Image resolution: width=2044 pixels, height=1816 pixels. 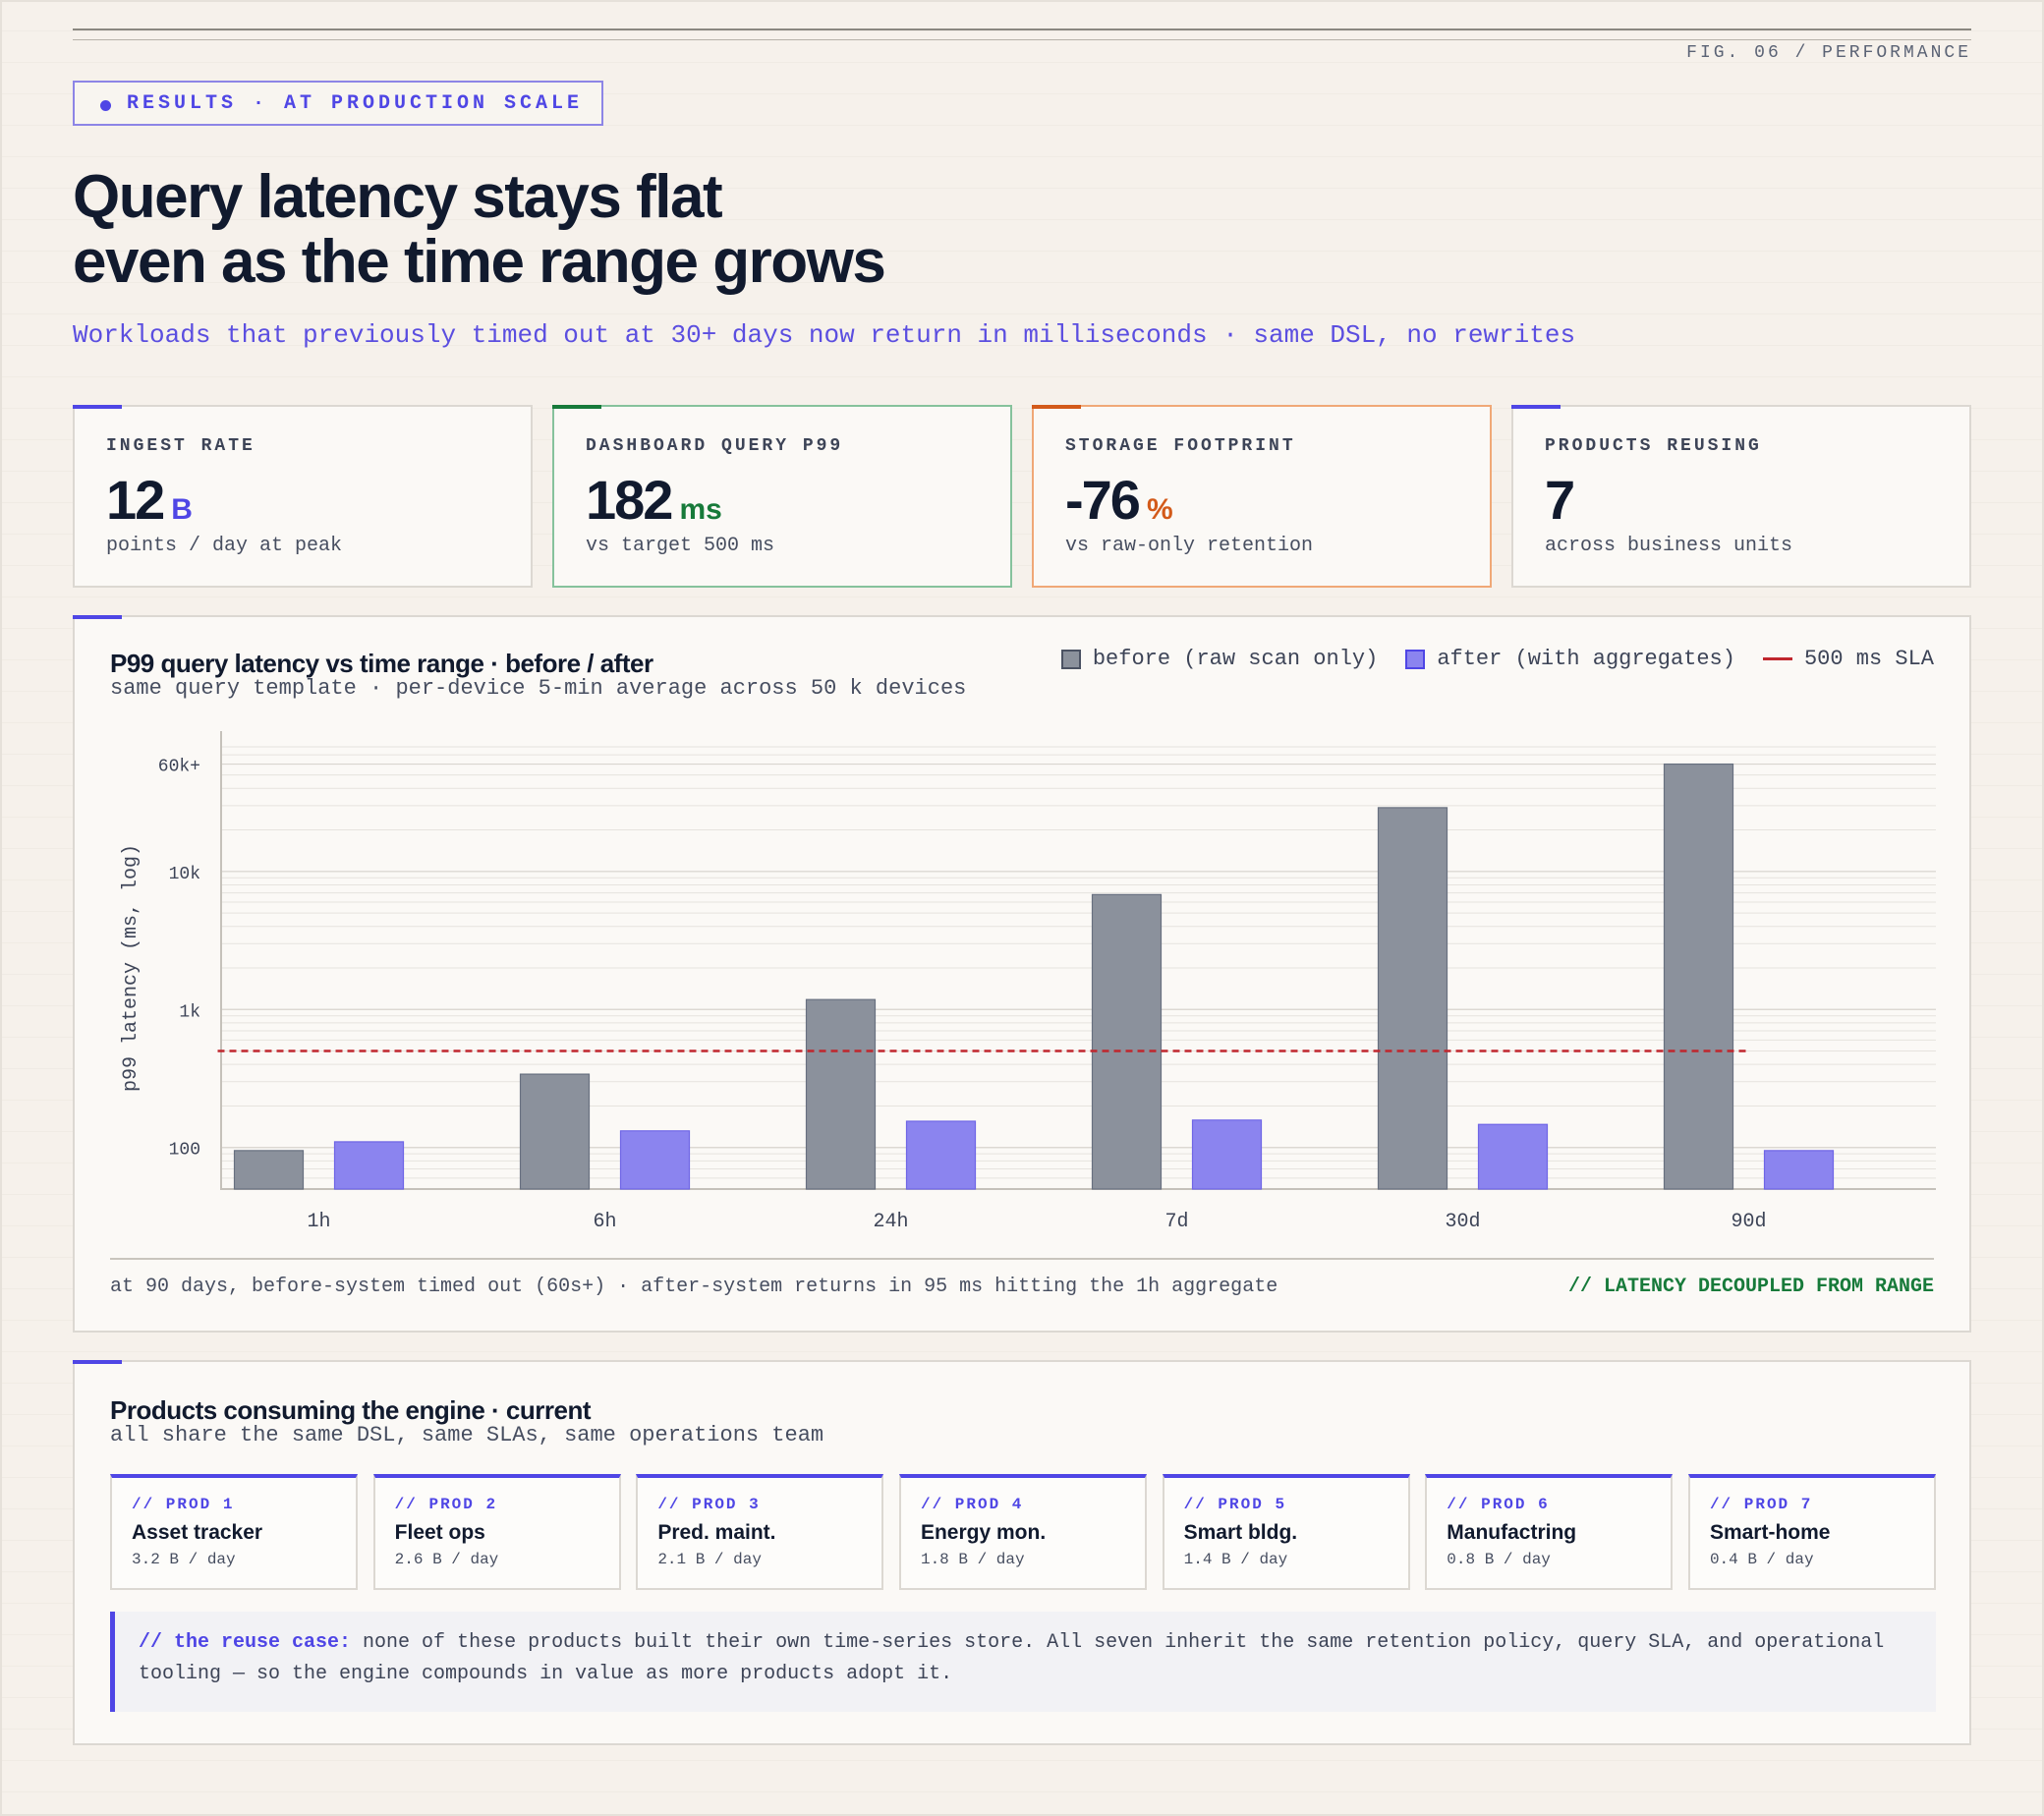 What do you see at coordinates (1741, 496) in the screenshot?
I see `kpi-card-products-reusing: PRODUCTS REUSING 7 across business units` at bounding box center [1741, 496].